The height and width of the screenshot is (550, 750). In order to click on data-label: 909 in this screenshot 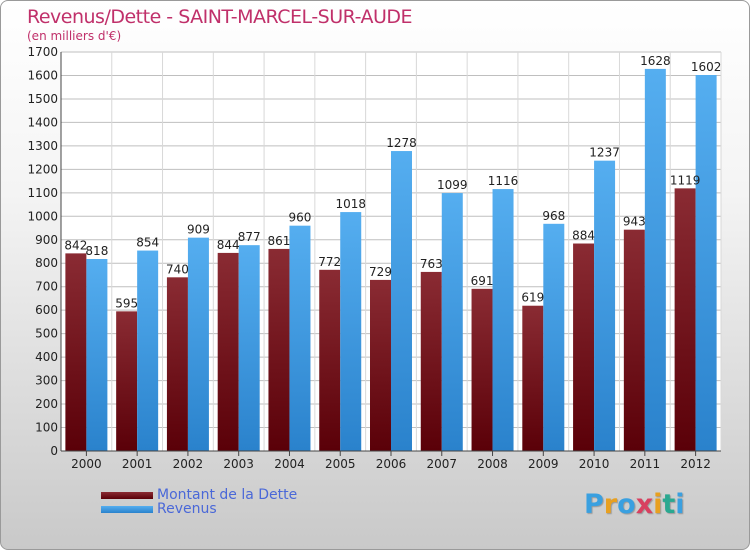, I will do `click(198, 230)`.